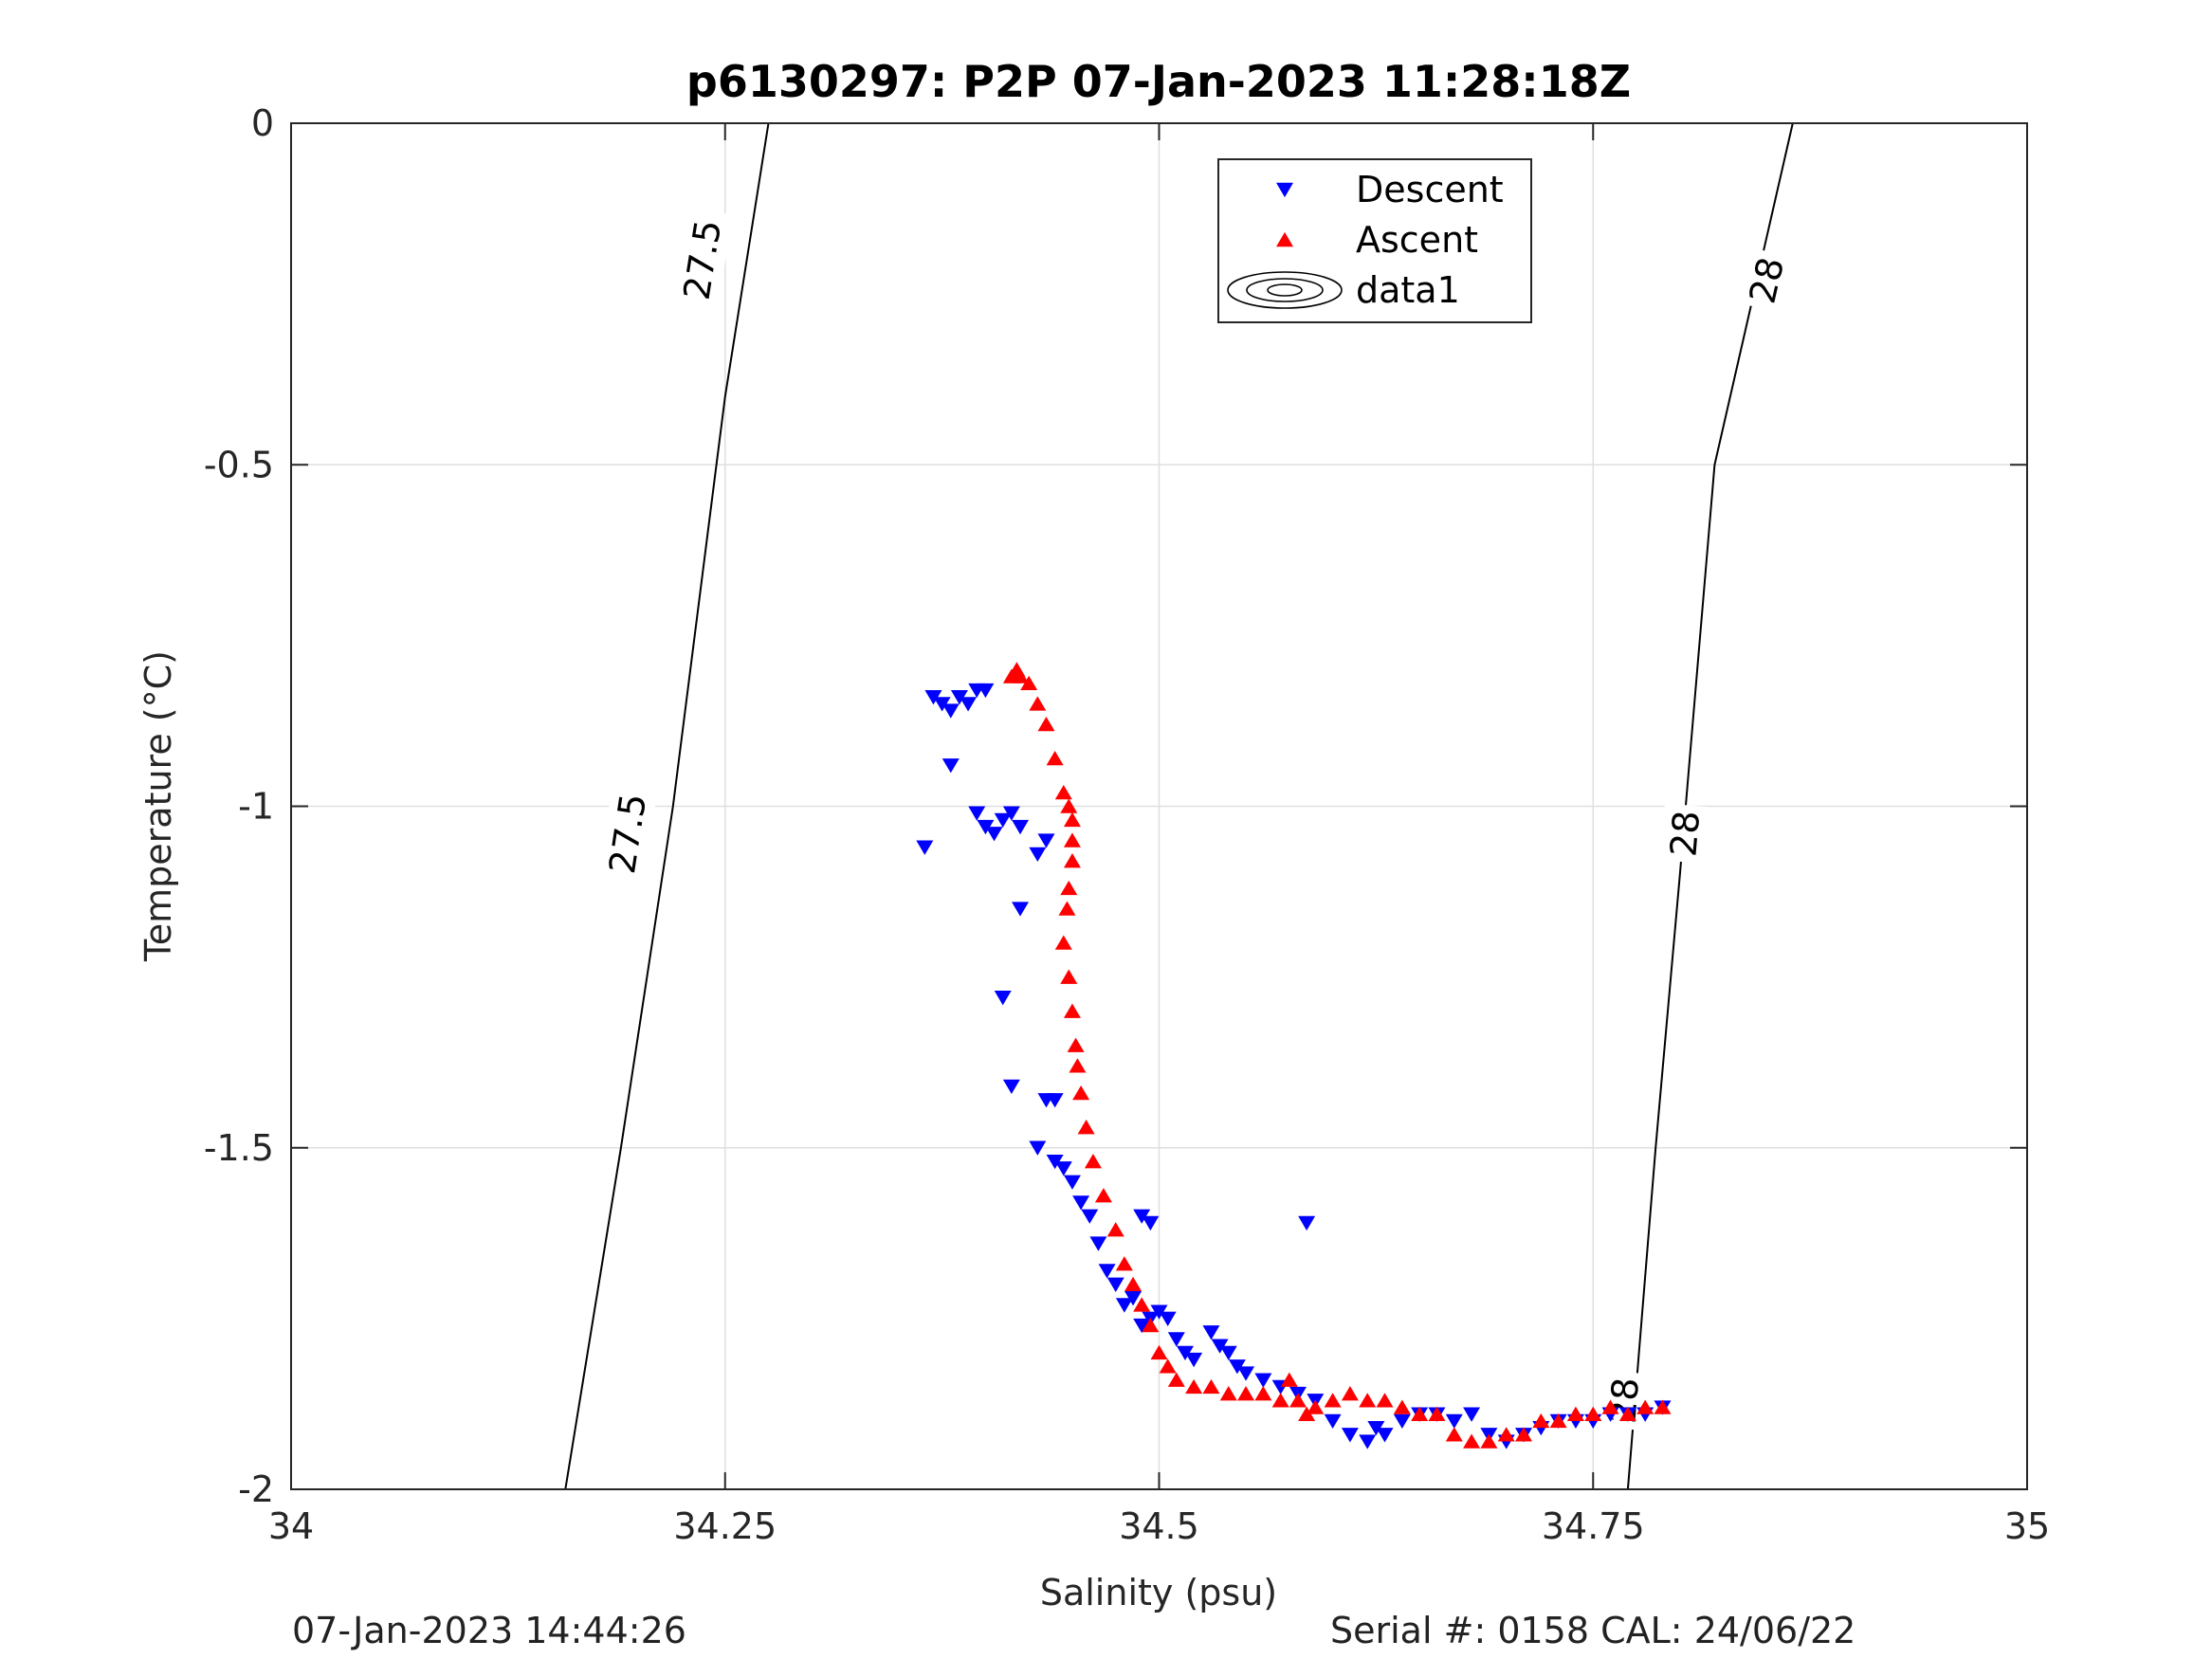 The width and height of the screenshot is (2212, 1659). Describe the element at coordinates (1408, 290) in the screenshot. I see `legend-data1-label: data1` at that location.